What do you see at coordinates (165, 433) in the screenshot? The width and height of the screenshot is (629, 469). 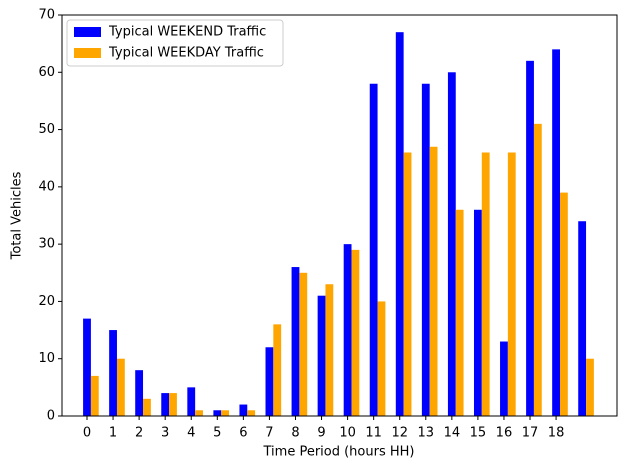 I see `x-tick-label: 3` at bounding box center [165, 433].